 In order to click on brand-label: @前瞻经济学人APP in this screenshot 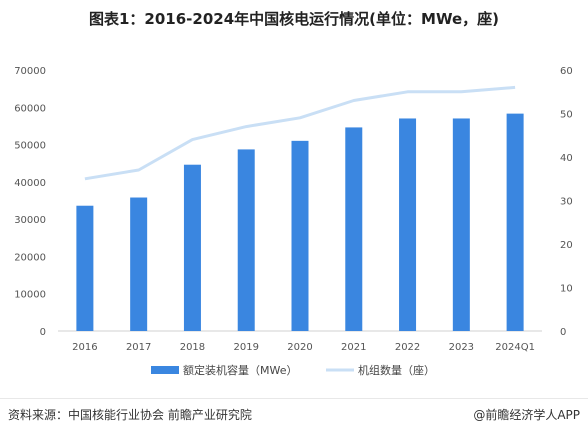, I will do `click(526, 415)`.